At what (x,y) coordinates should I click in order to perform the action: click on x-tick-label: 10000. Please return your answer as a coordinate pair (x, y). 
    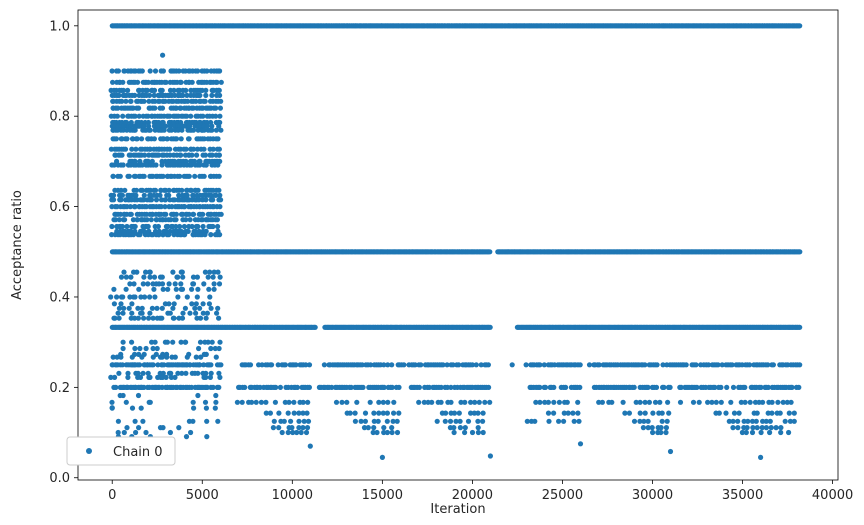
    Looking at the image, I should click on (292, 495).